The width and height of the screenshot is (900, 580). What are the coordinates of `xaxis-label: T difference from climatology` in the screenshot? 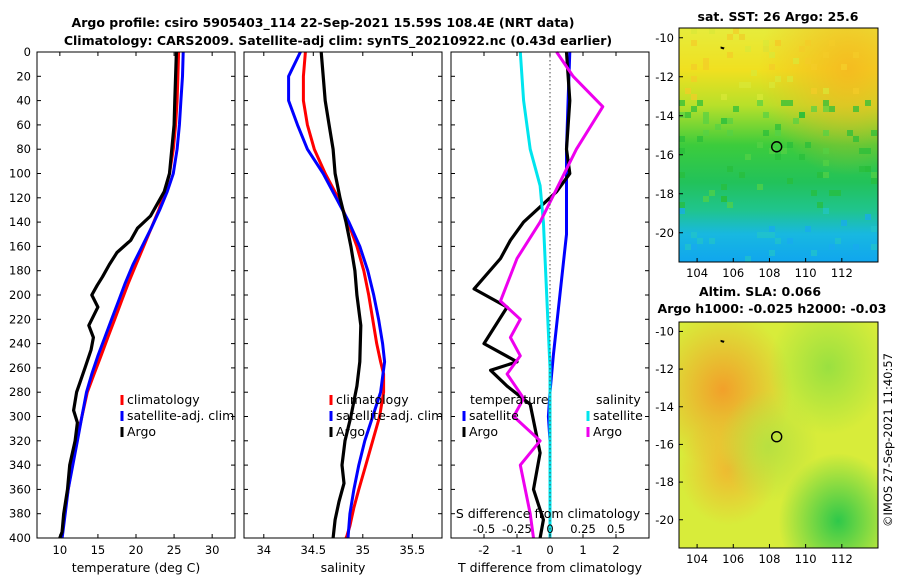 It's located at (550, 567).